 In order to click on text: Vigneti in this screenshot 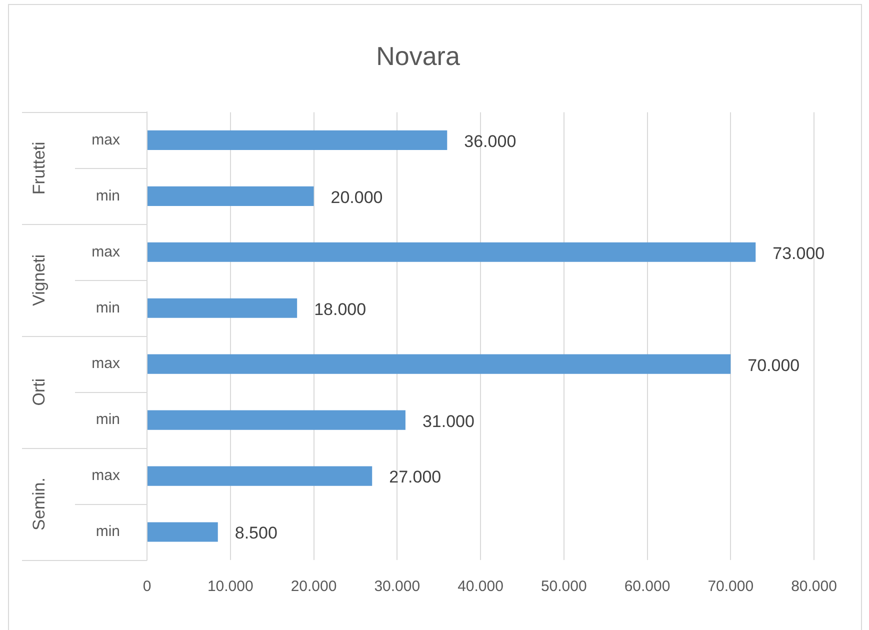, I will do `click(39, 280)`.